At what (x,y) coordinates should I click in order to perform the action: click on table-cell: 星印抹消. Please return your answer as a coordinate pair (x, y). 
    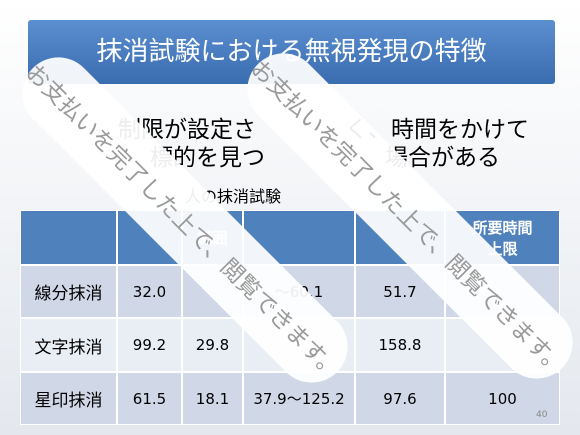
    Looking at the image, I should click on (68, 398).